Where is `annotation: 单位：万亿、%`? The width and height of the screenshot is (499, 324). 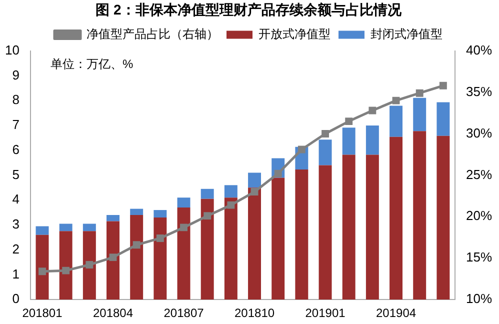
annotation: 单位：万亿、% is located at coordinates (92, 64).